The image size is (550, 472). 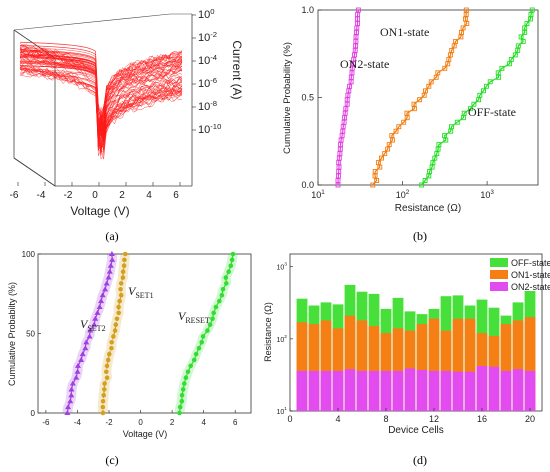 What do you see at coordinates (530, 419) in the screenshot?
I see `x-tick-label: 20` at bounding box center [530, 419].